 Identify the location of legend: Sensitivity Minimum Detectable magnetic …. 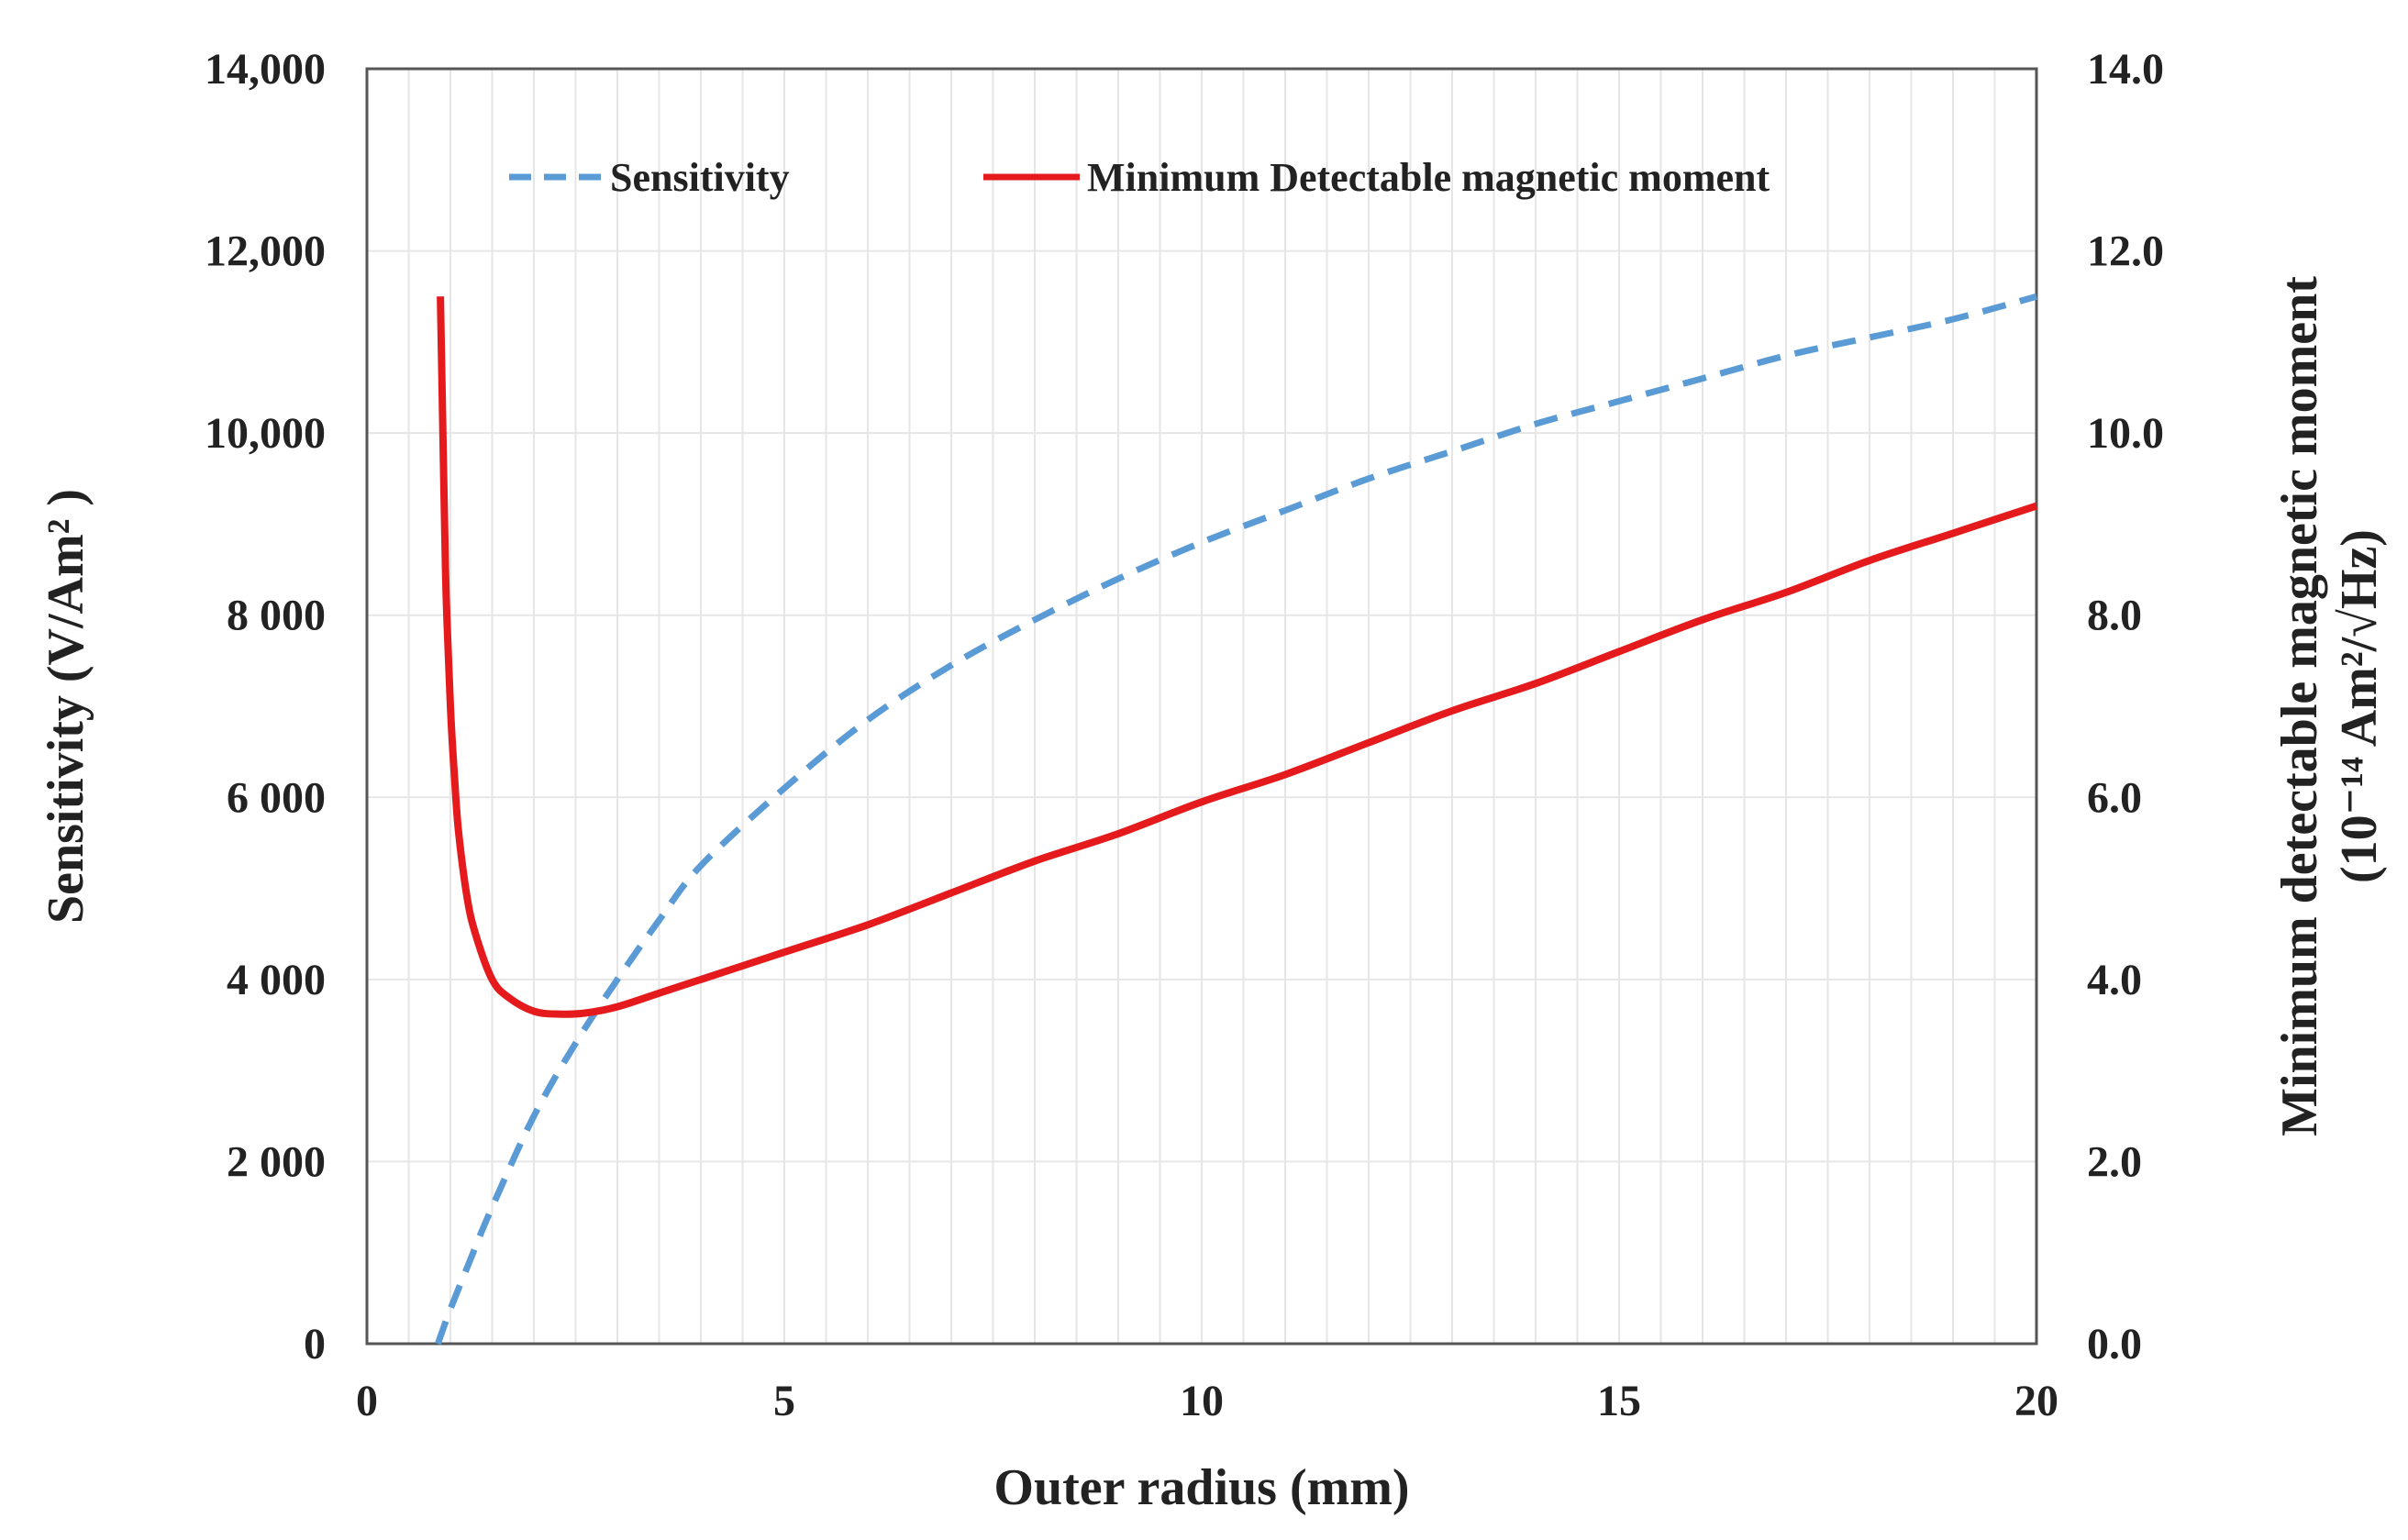
(1139, 177).